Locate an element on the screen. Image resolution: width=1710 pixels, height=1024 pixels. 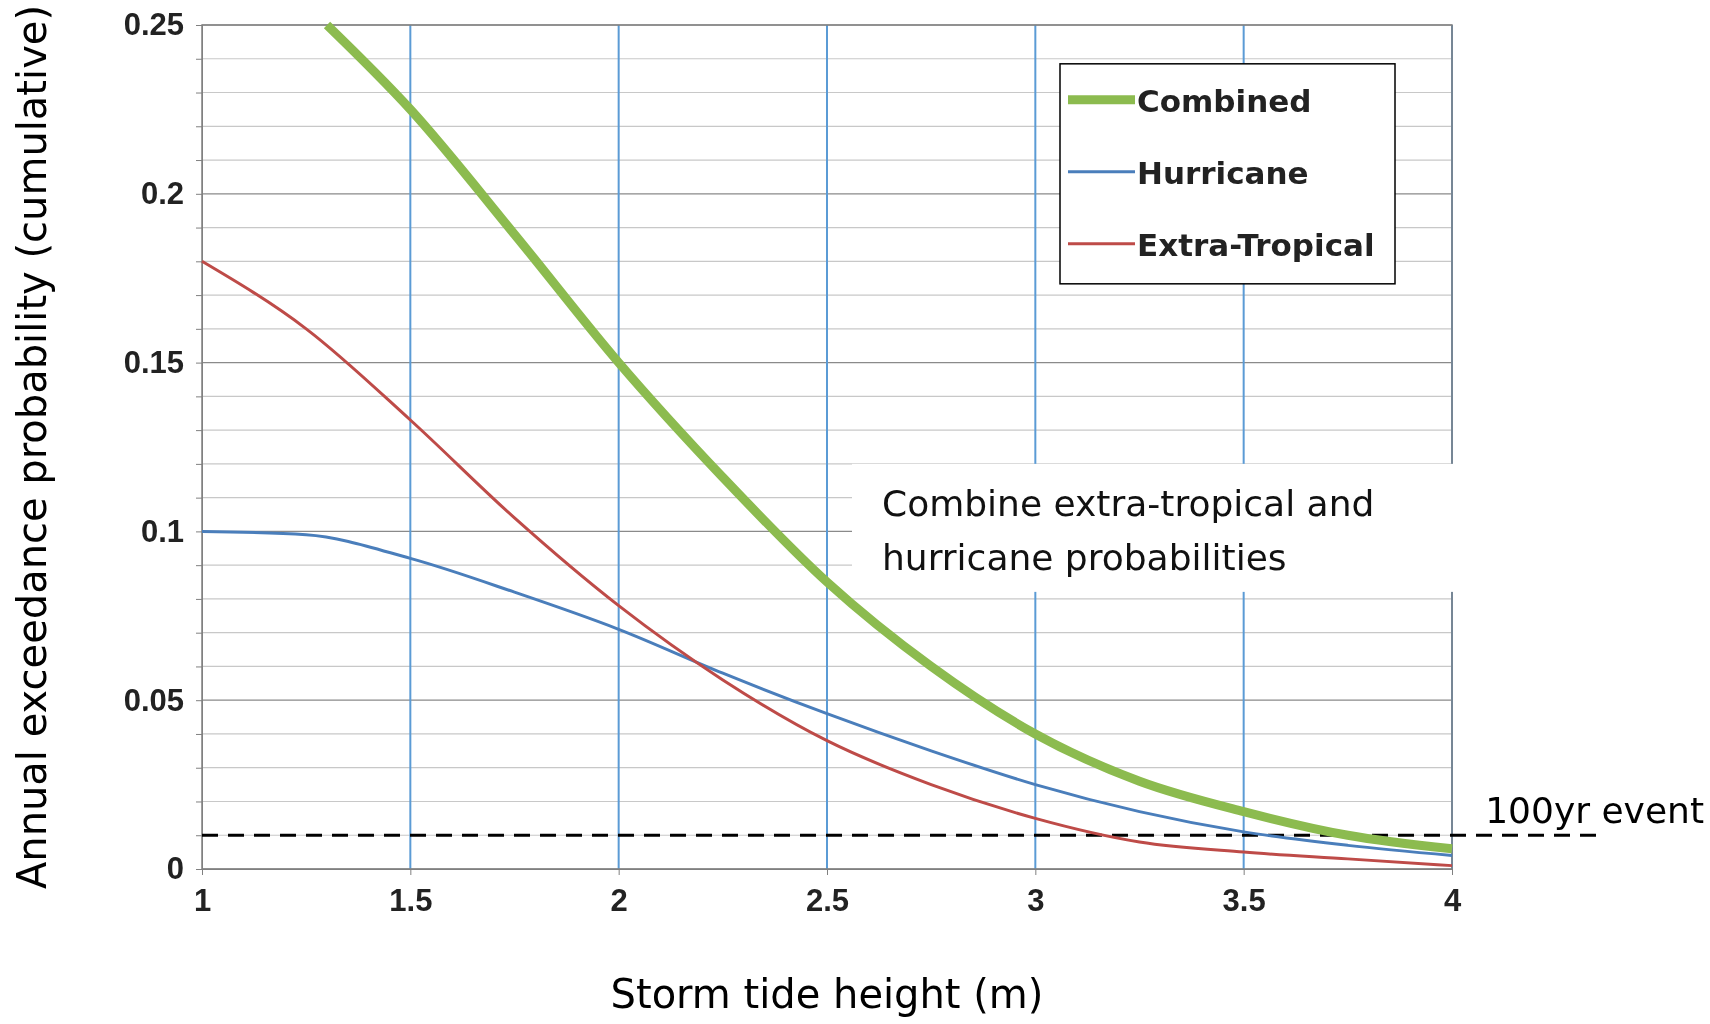
y-tick-label: 0.15 is located at coordinates (153, 363).